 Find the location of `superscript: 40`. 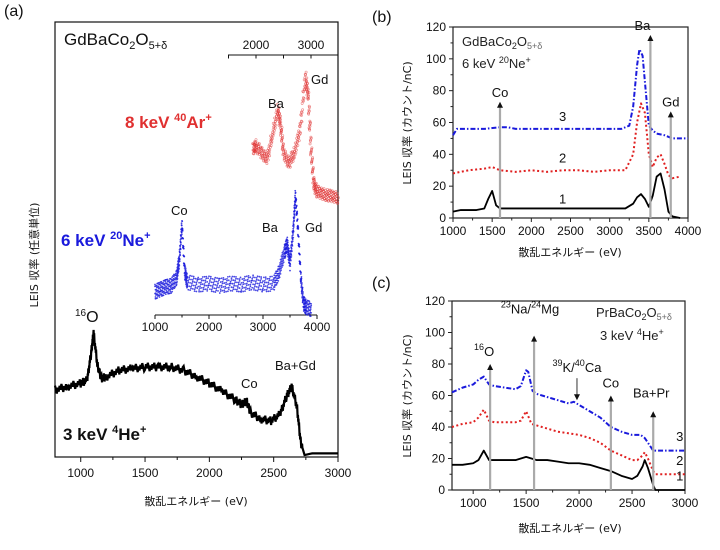

superscript: 40 is located at coordinates (580, 363).